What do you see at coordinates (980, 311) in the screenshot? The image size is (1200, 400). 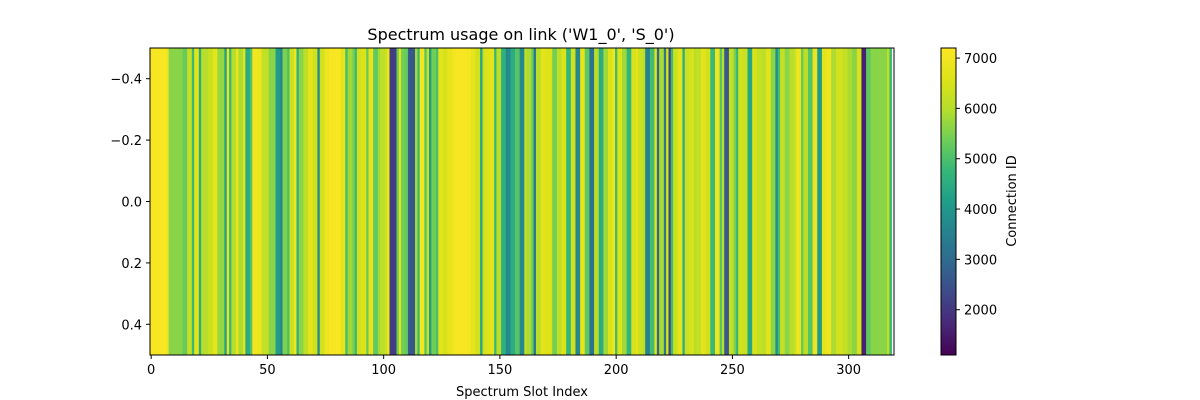 I see `colorbar-tick-label: 2000` at bounding box center [980, 311].